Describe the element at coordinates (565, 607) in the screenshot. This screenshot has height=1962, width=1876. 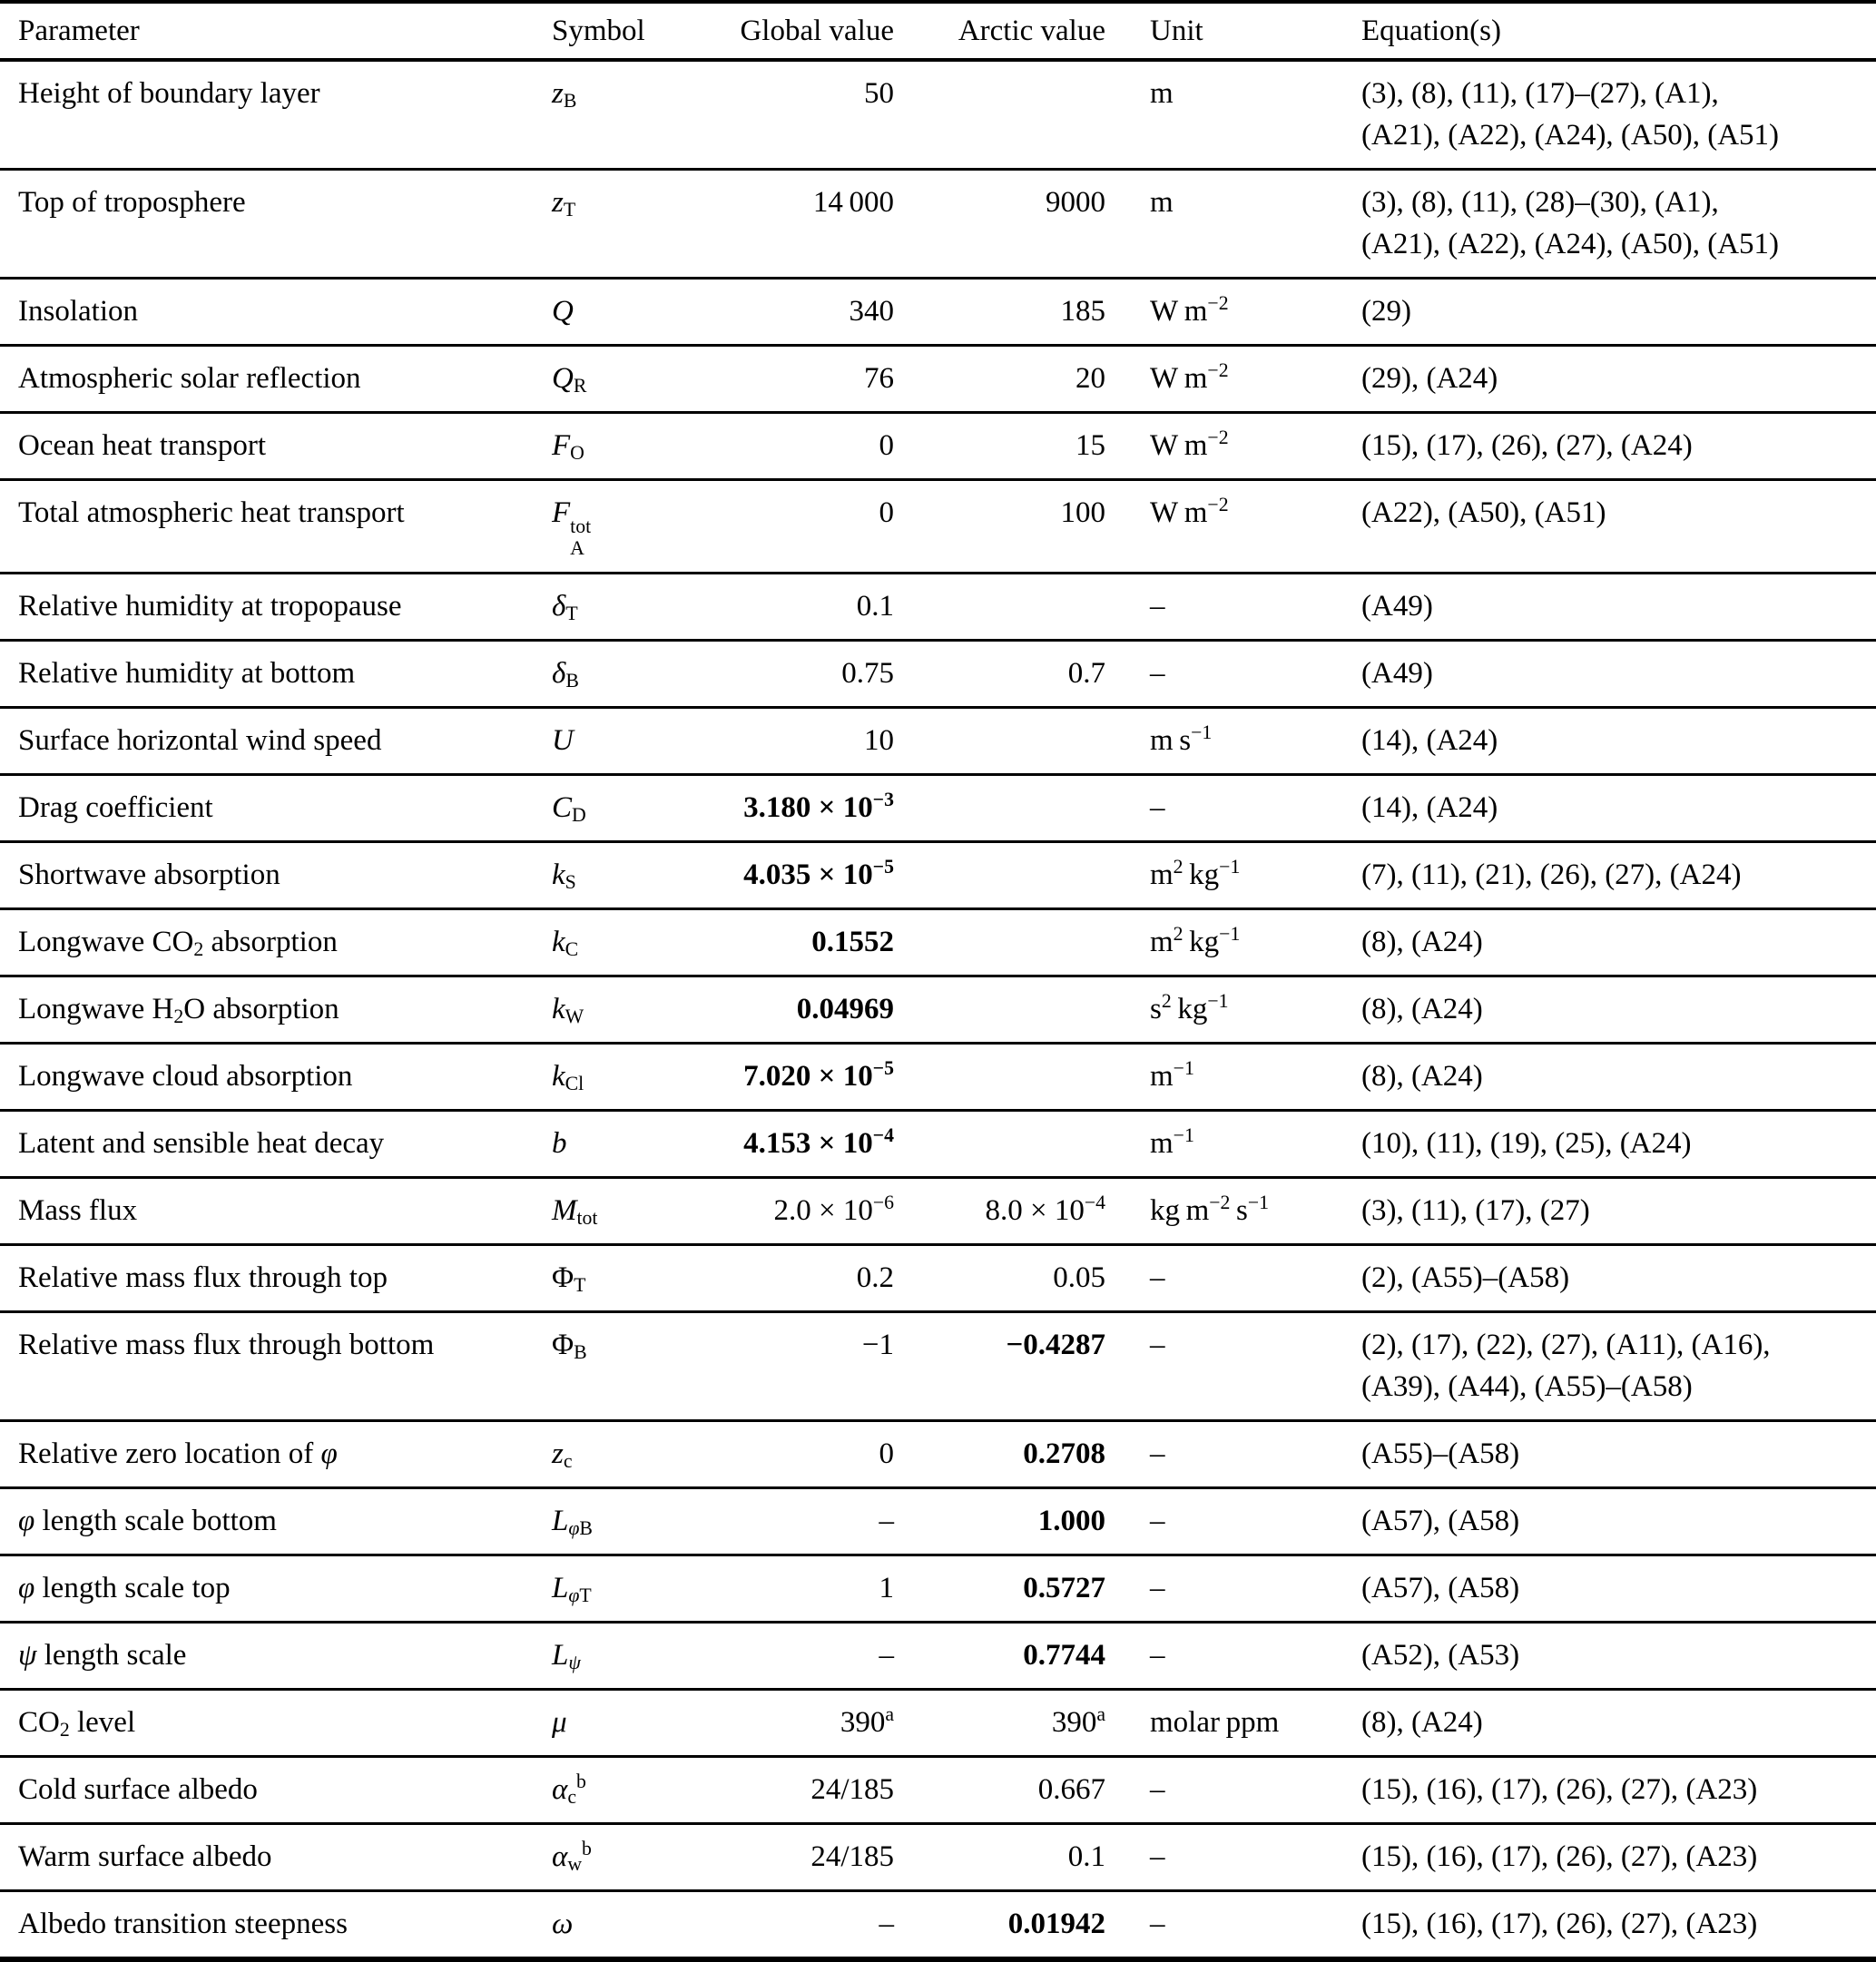
I see `cell-symbol: δT` at that location.